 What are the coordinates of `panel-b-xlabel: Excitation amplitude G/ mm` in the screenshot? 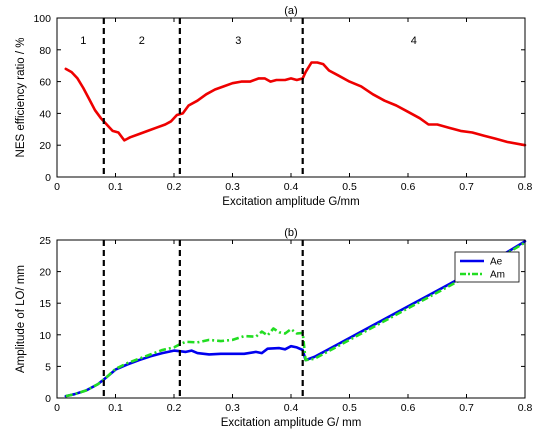 It's located at (291, 423).